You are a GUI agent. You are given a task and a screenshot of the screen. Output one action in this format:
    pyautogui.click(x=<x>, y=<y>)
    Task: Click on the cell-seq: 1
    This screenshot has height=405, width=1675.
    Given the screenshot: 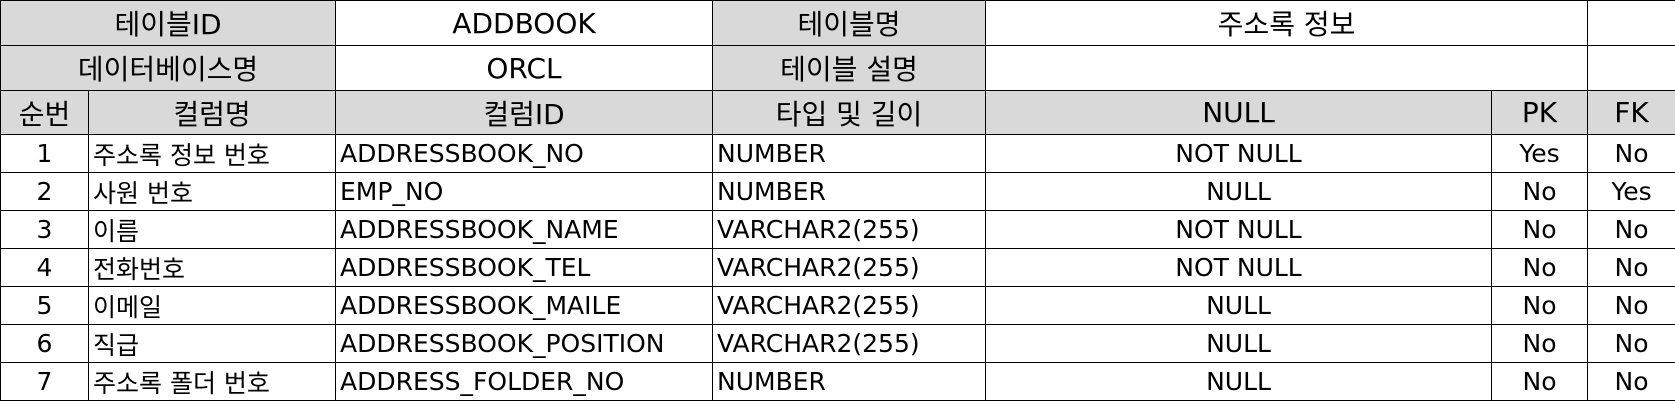 What is the action you would take?
    pyautogui.click(x=44, y=153)
    